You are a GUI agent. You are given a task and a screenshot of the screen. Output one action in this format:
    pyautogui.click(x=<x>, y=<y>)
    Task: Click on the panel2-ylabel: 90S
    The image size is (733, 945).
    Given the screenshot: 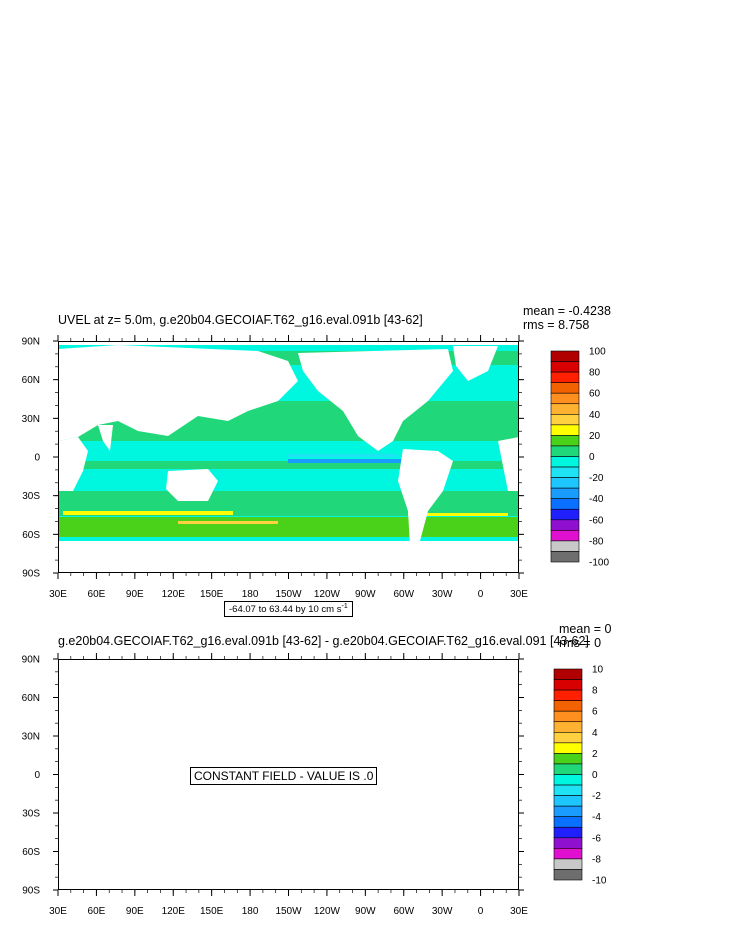 What is the action you would take?
    pyautogui.click(x=31, y=891)
    